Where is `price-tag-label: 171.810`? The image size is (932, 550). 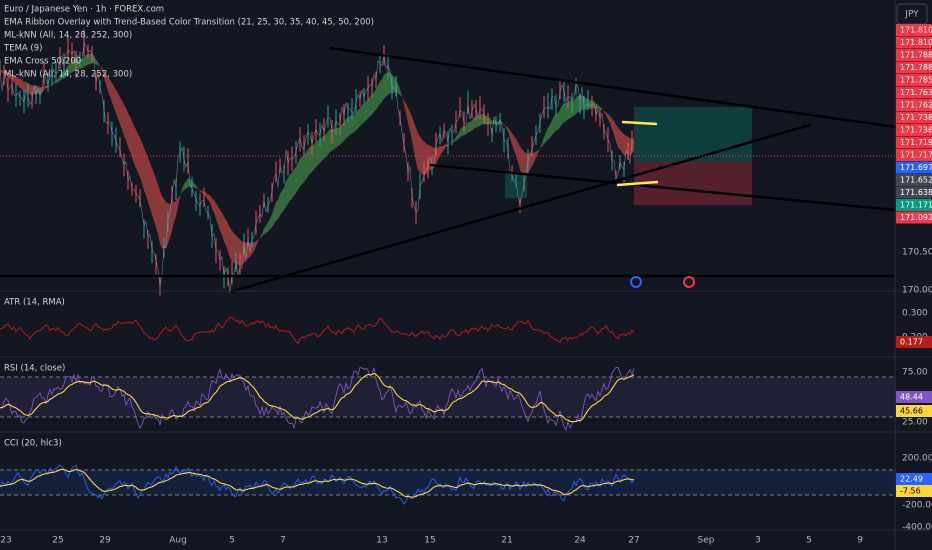 price-tag-label: 171.810 is located at coordinates (916, 42).